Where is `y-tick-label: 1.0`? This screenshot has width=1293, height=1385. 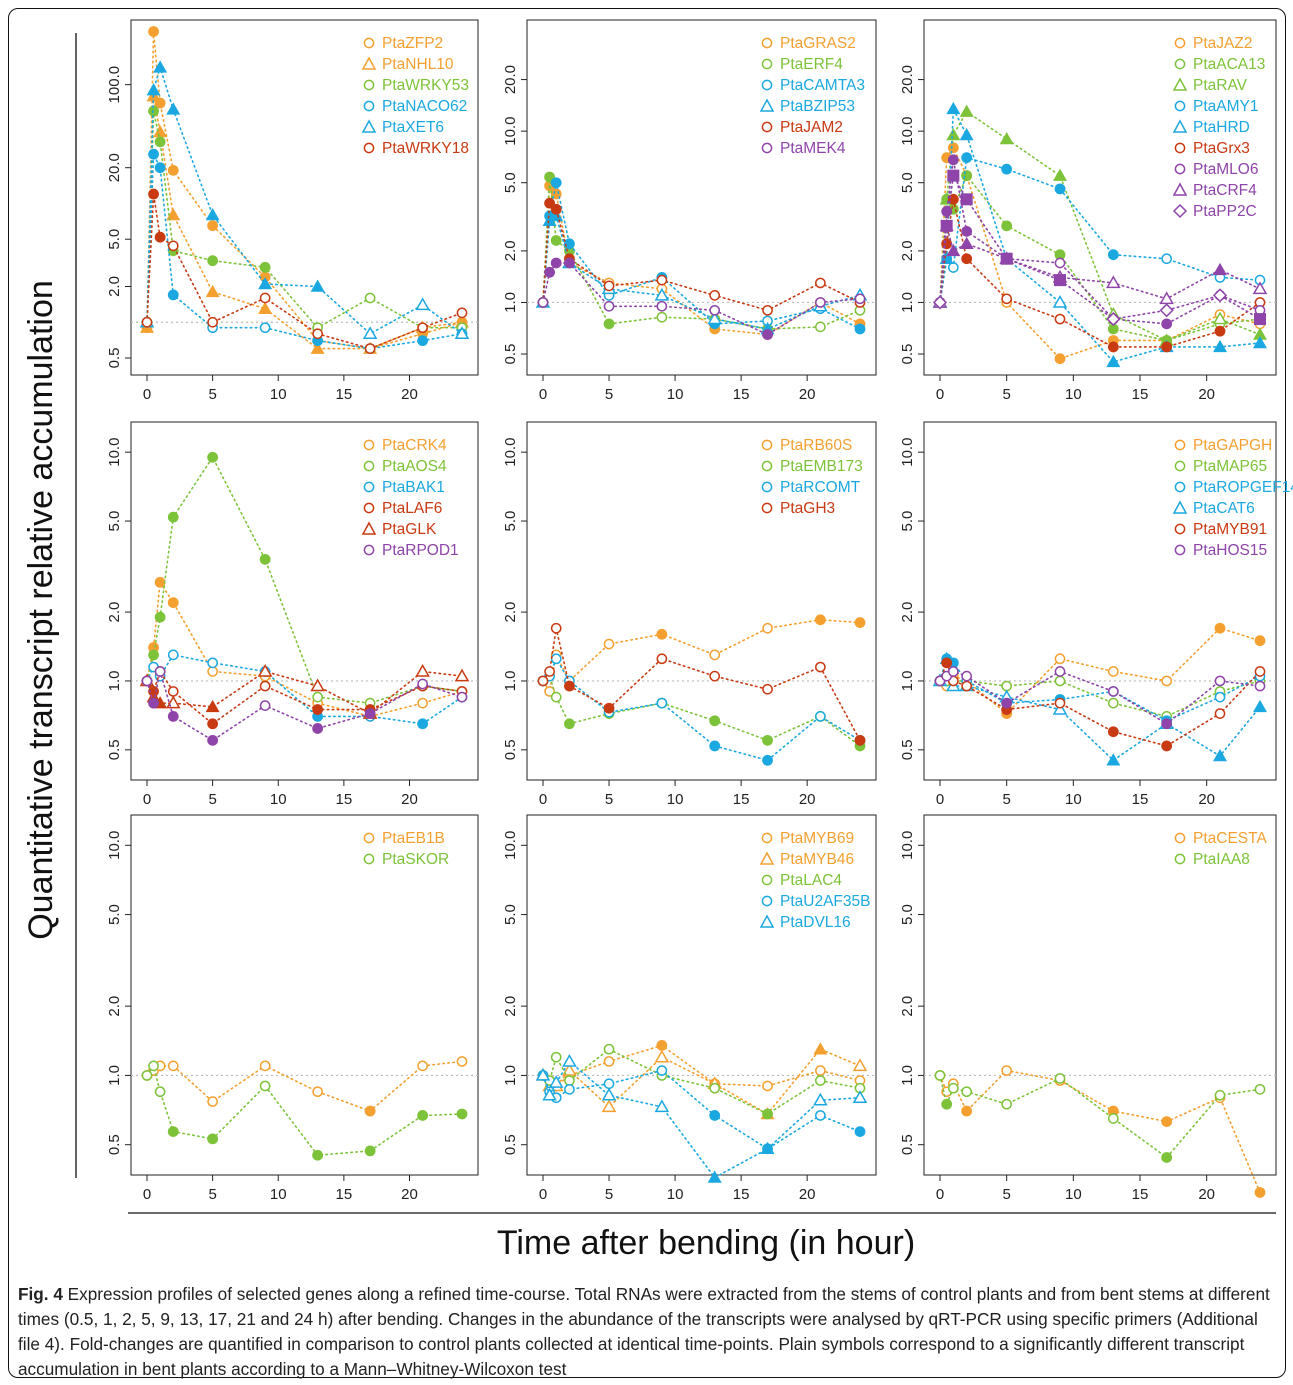 y-tick-label: 1.0 is located at coordinates (114, 1075).